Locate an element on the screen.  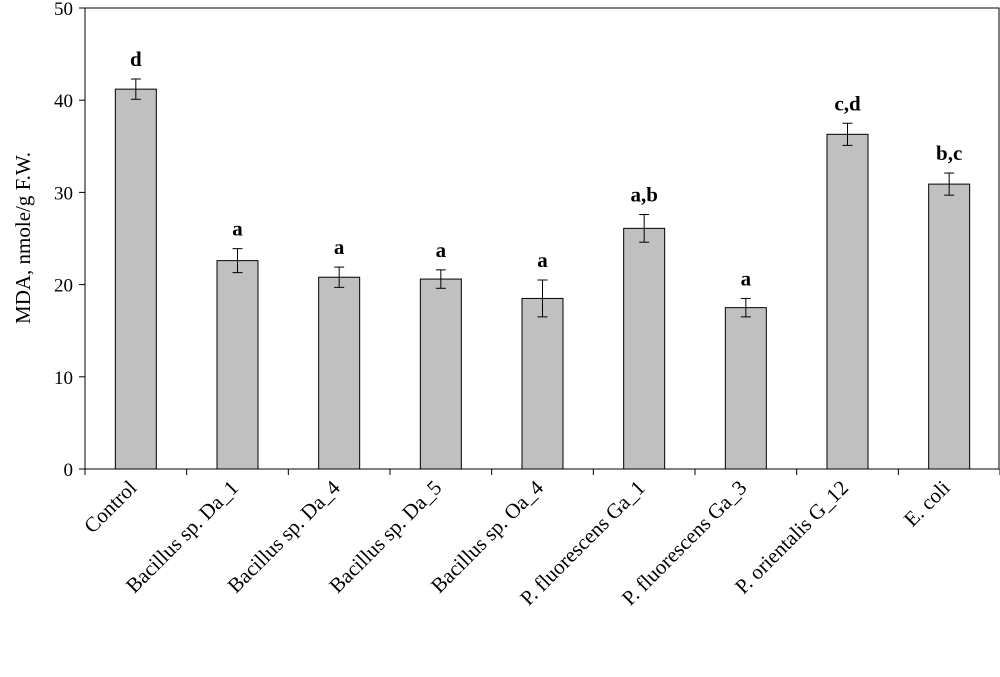
y-tick-label: 30 is located at coordinates (63, 193).